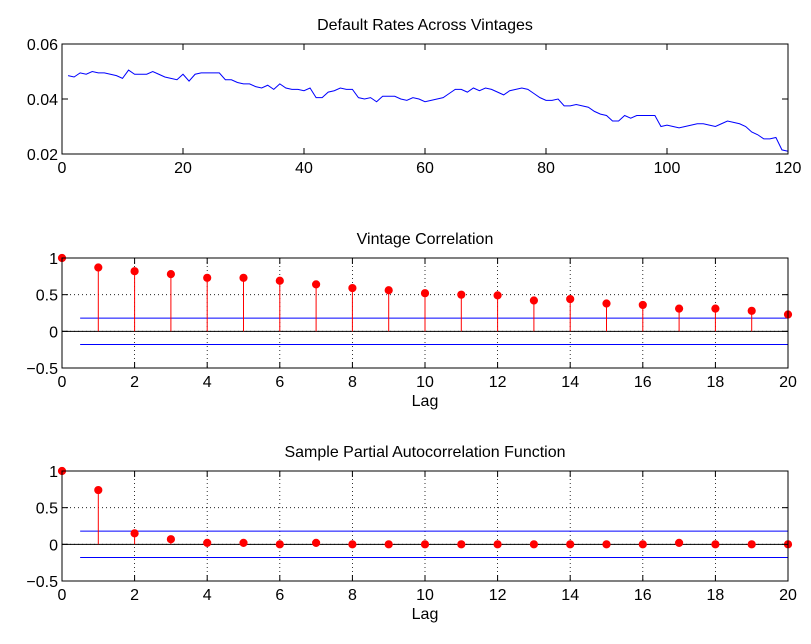 This screenshot has width=811, height=644. Describe the element at coordinates (546, 168) in the screenshot. I see `x-tick-label: 80` at that location.